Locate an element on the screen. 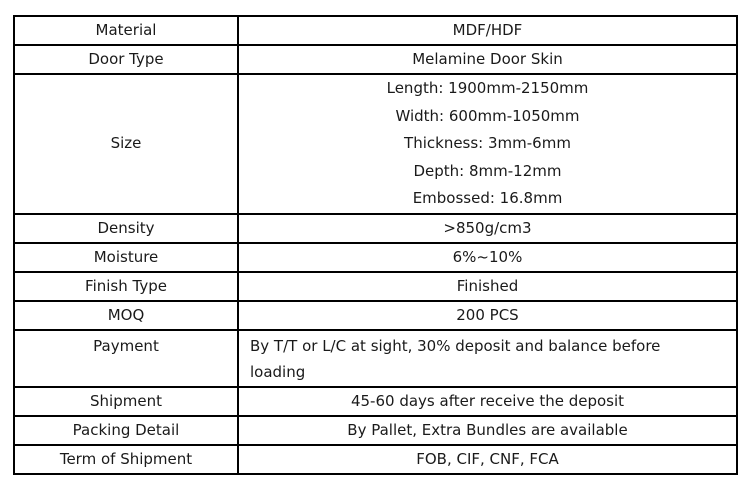 Image resolution: width=750 pixels, height=492 pixels. spec-row-moisture: Moisture 6%~10% is located at coordinates (375, 257).